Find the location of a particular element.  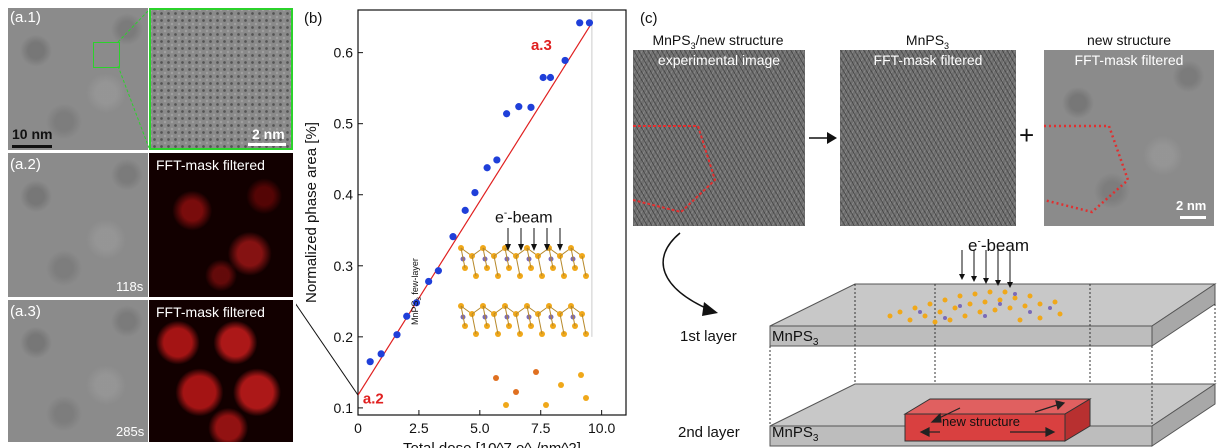

a1-roi-box is located at coordinates (106, 55).